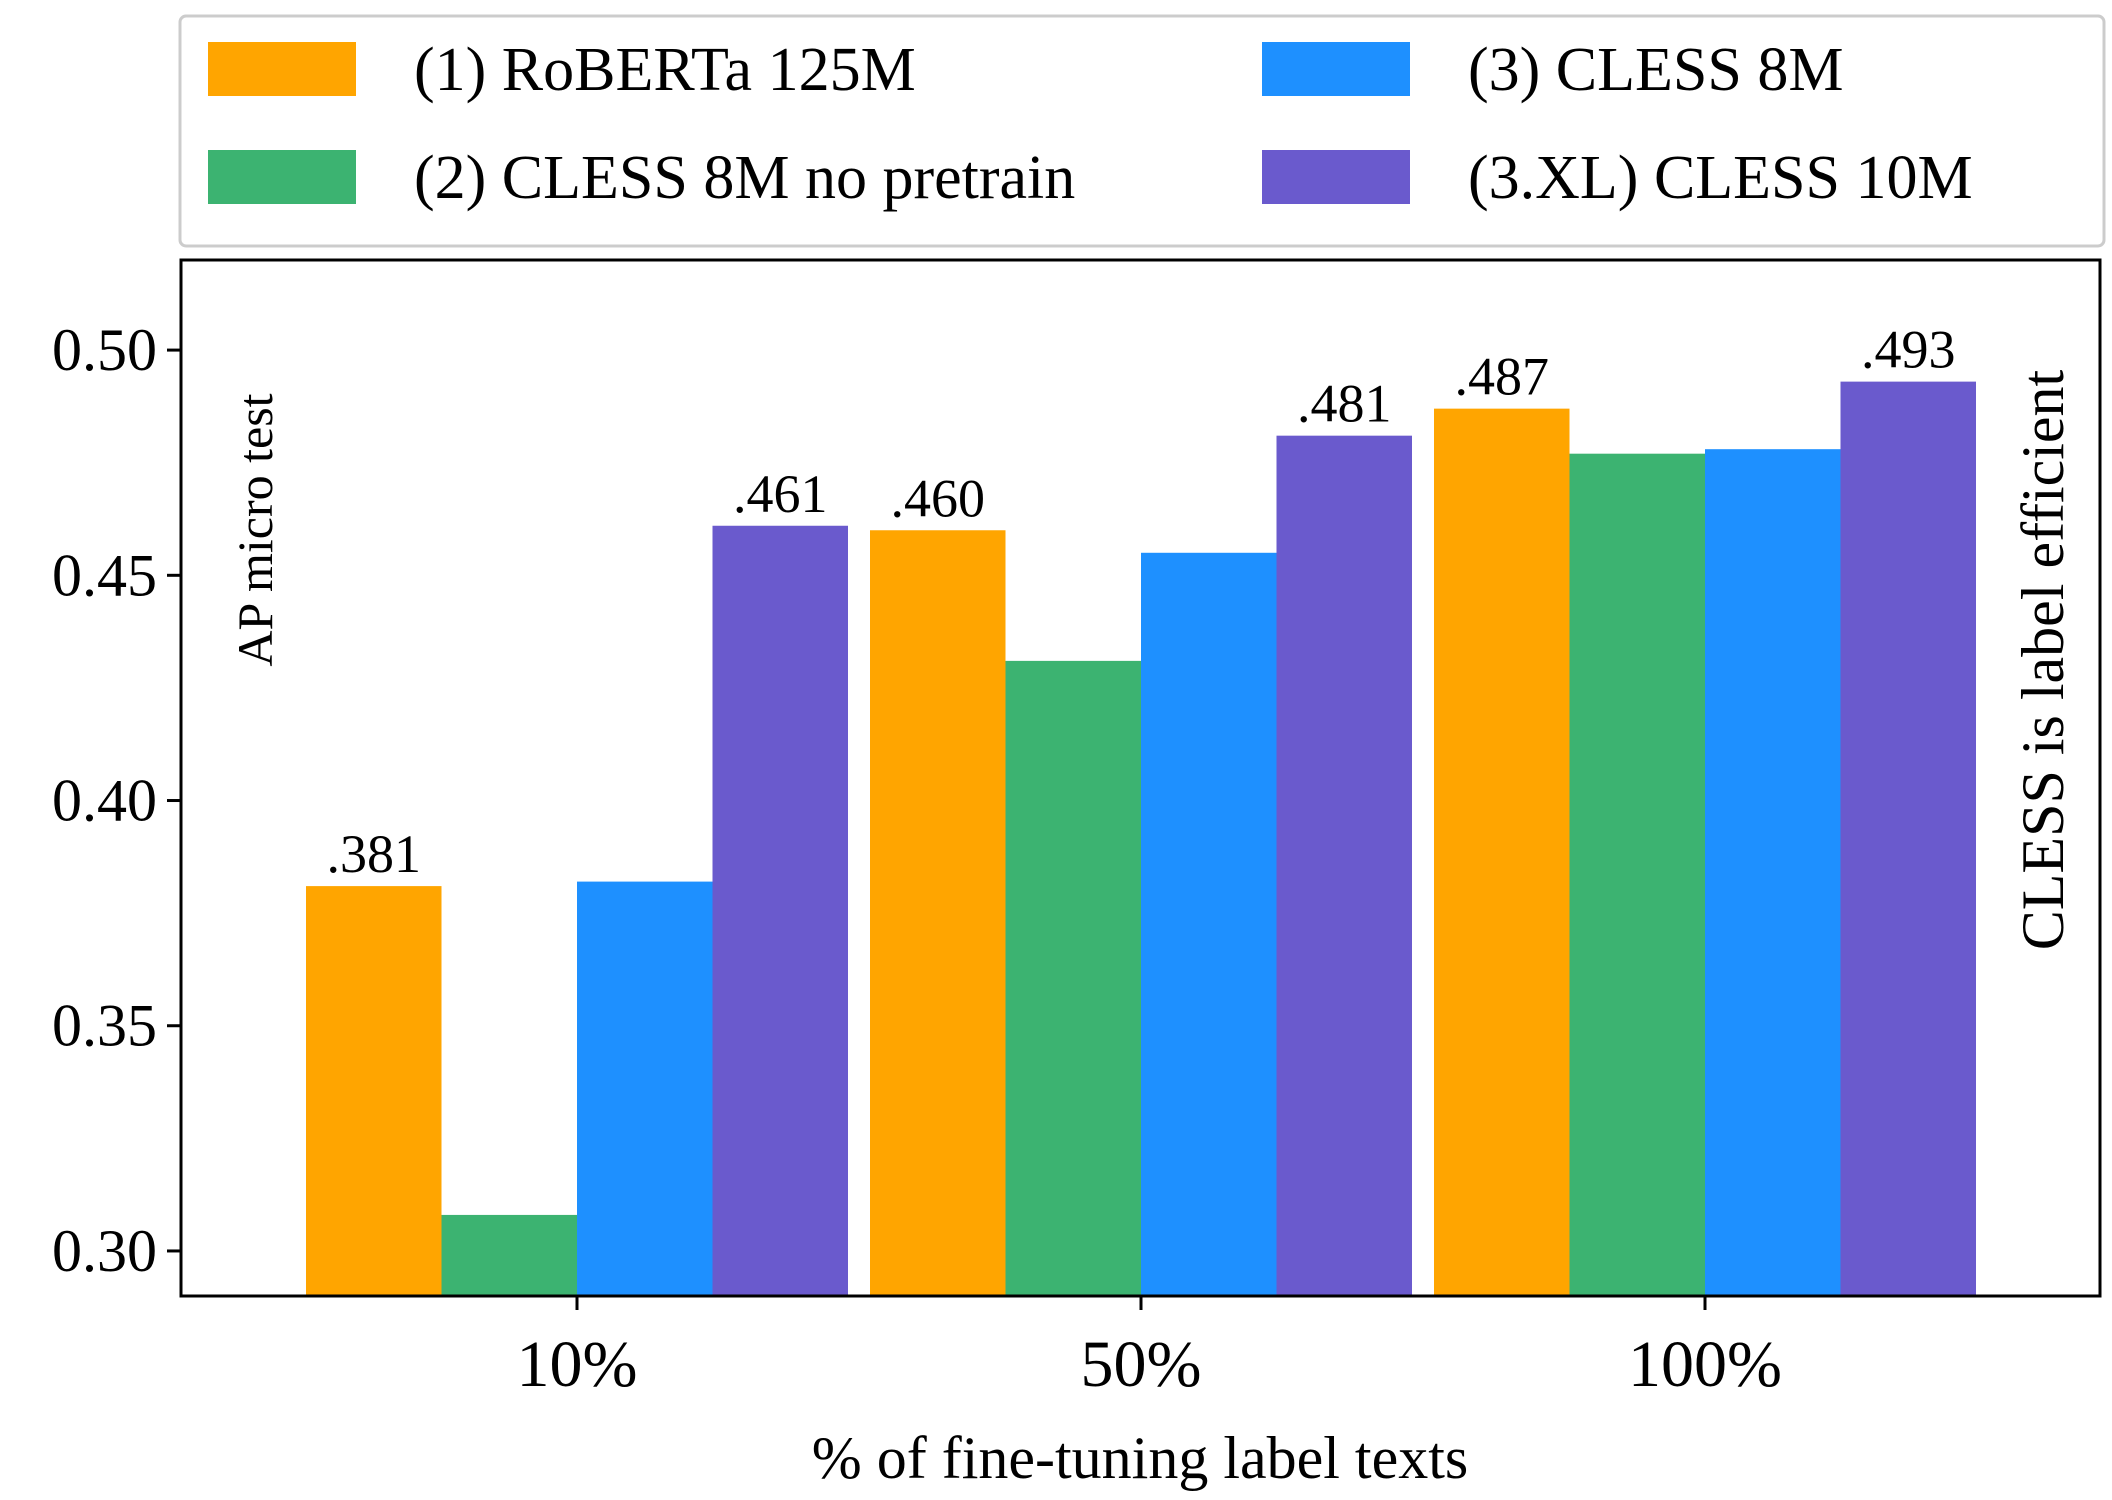 The height and width of the screenshot is (1500, 2112). Describe the element at coordinates (645, 1088) in the screenshot. I see `bar-3-10pct` at that location.